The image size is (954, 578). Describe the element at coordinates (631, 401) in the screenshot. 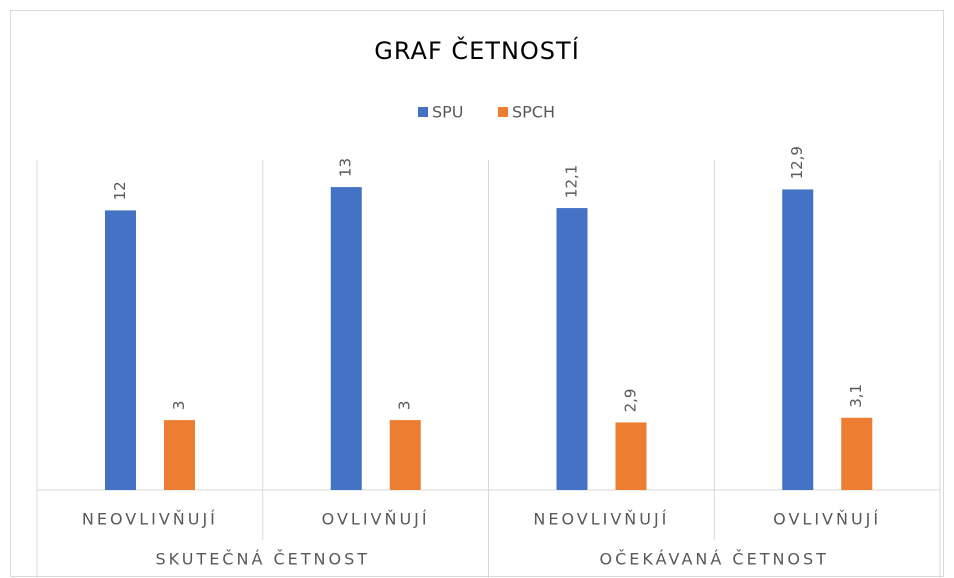

I see `data-label: 2,9` at that location.